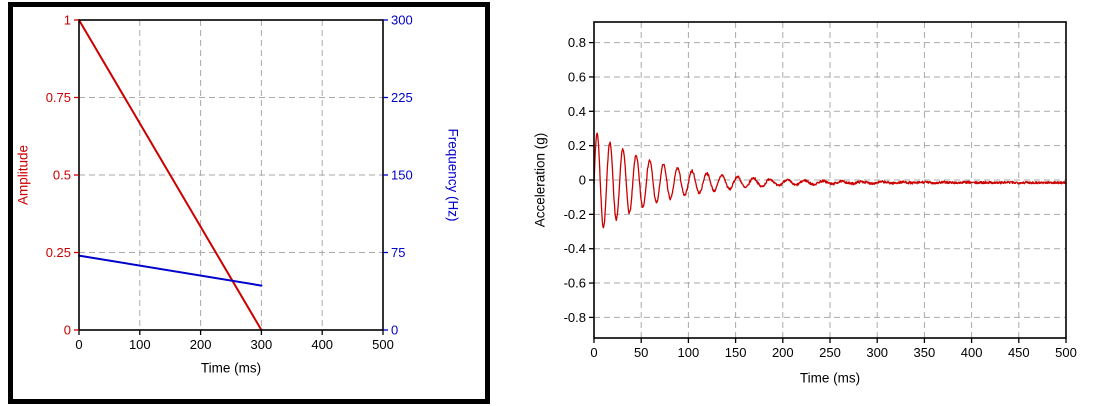  Describe the element at coordinates (577, 145) in the screenshot. I see `y-left-tick-label: 0.2` at that location.